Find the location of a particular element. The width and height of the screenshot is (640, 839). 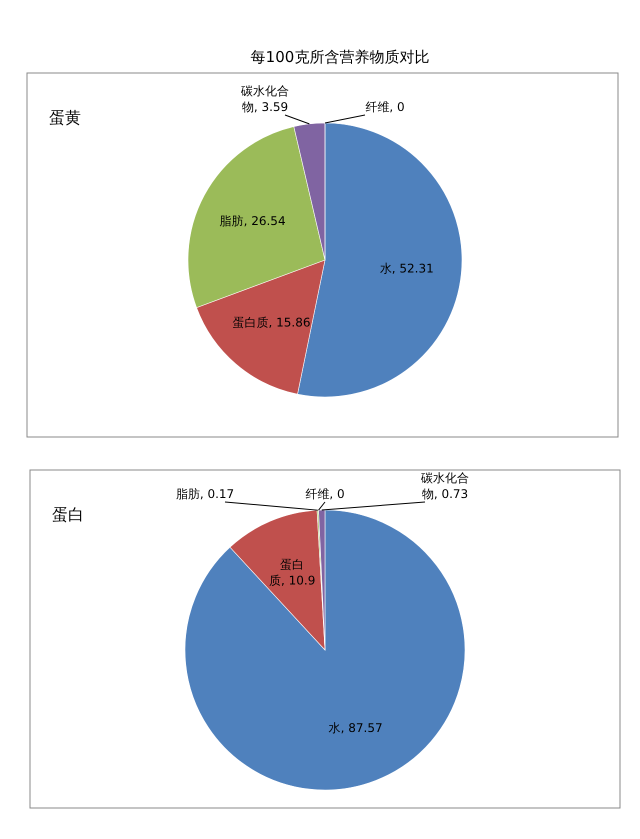

data-label: 蛋白质, 15.86 is located at coordinates (271, 322).